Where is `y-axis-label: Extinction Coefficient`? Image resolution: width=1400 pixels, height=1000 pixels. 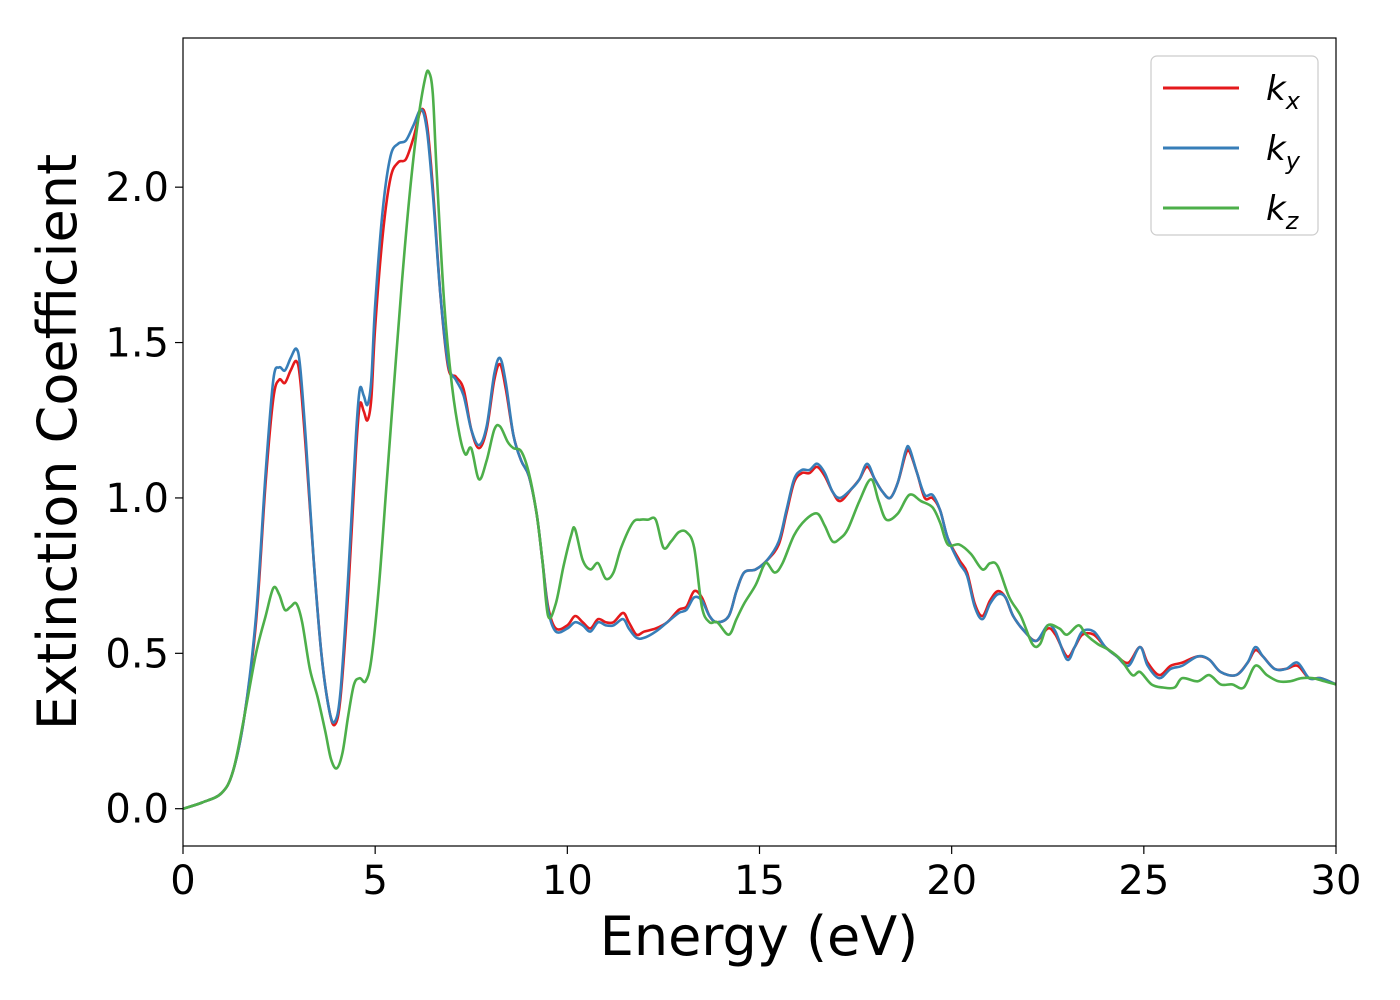 y-axis-label: Extinction Coefficient is located at coordinates (57, 442).